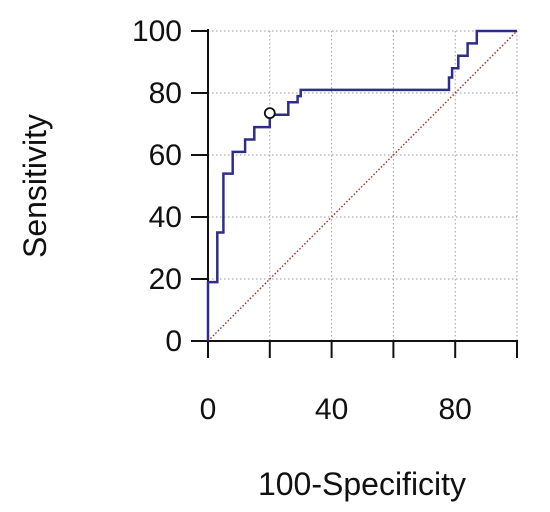 The width and height of the screenshot is (550, 512). I want to click on x-tick-label: 0, so click(208, 409).